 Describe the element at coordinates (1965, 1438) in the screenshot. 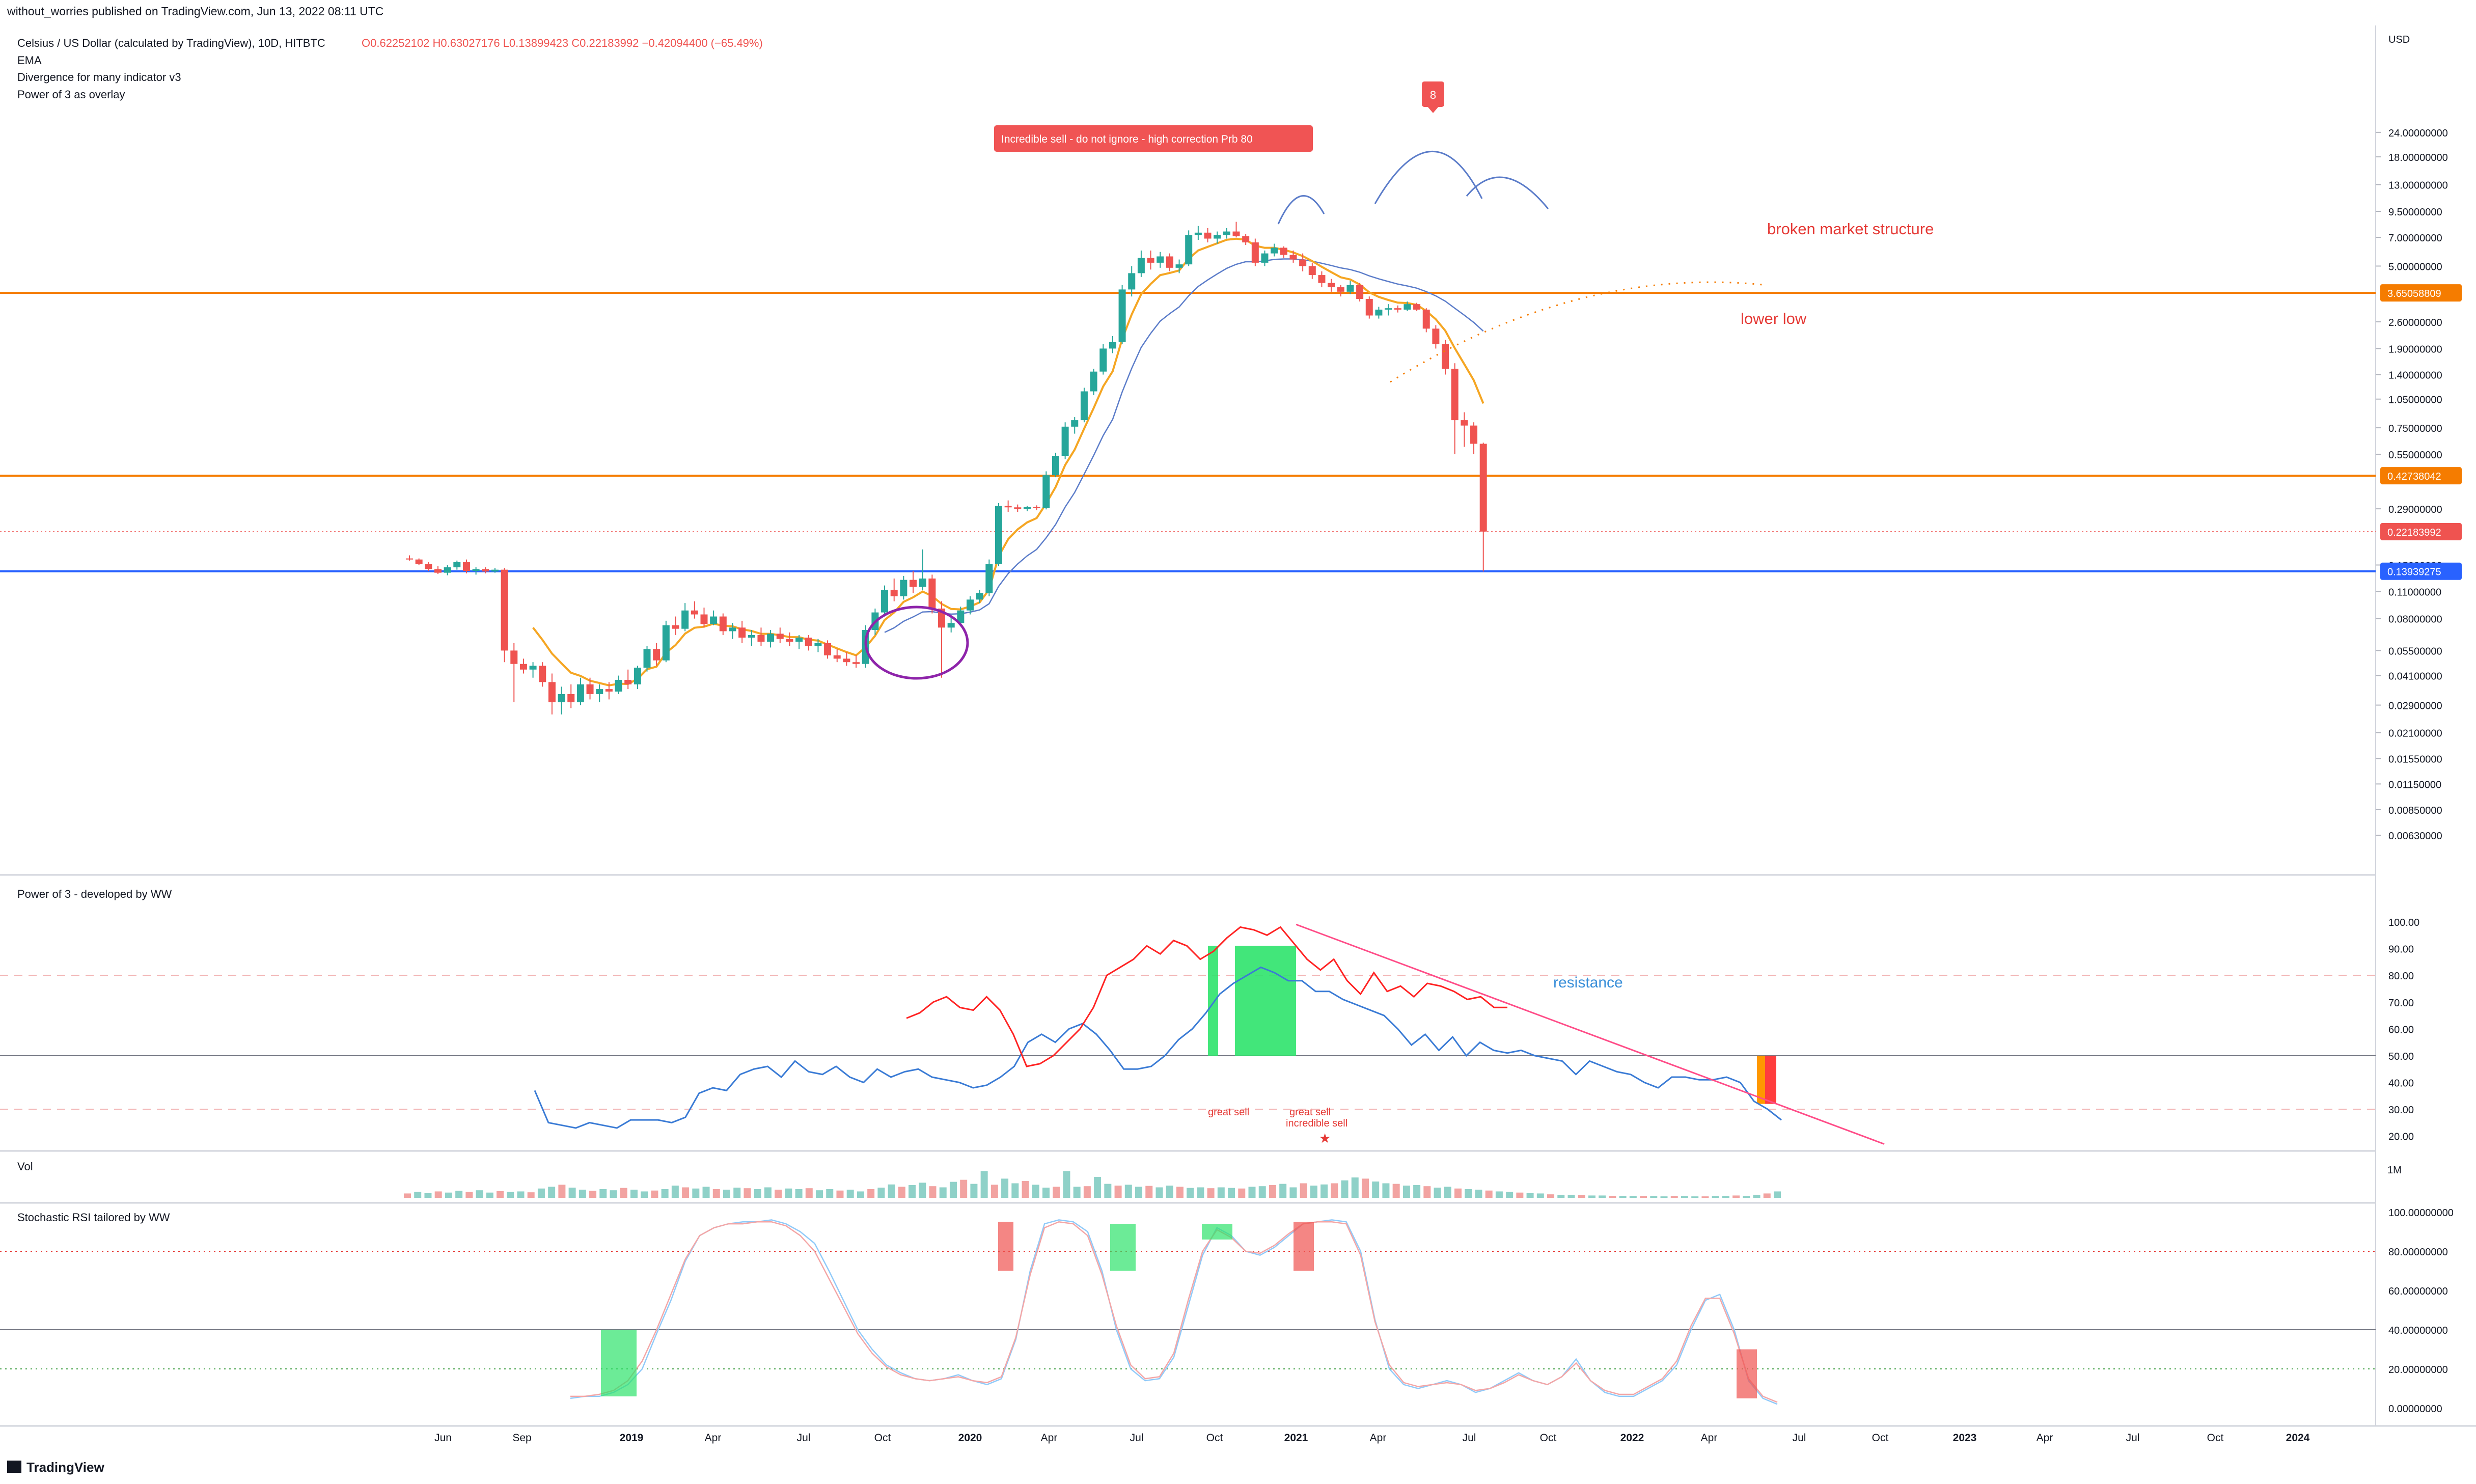

I see `time-tick-label: 2023` at that location.